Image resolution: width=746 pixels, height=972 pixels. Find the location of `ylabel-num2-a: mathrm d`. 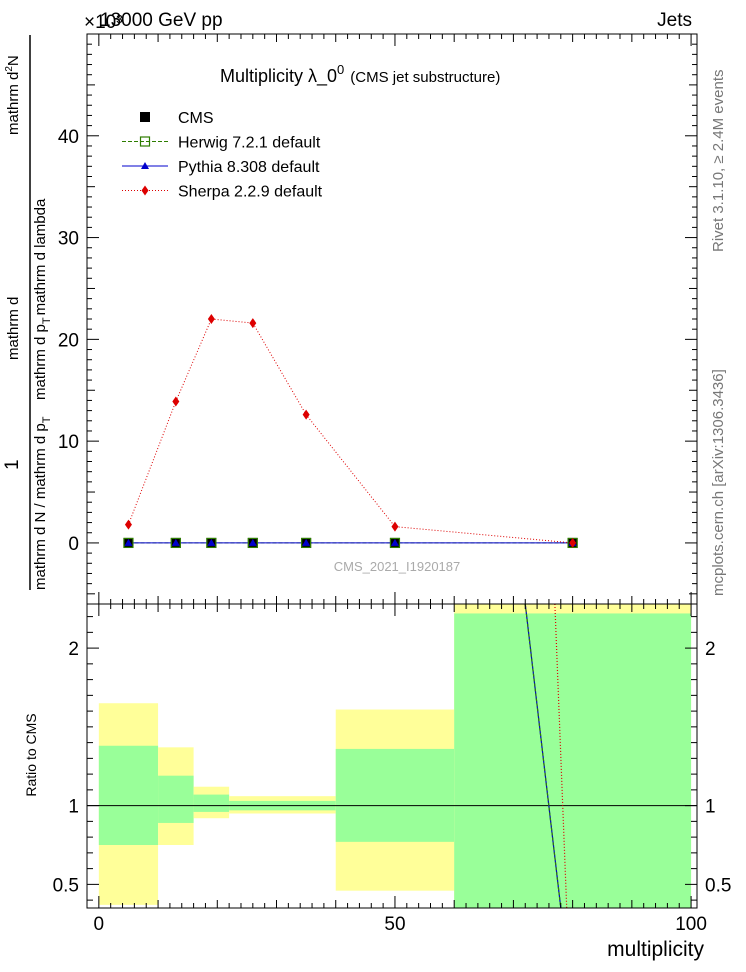

ylabel-num2-a: mathrm d is located at coordinates (13, 328).